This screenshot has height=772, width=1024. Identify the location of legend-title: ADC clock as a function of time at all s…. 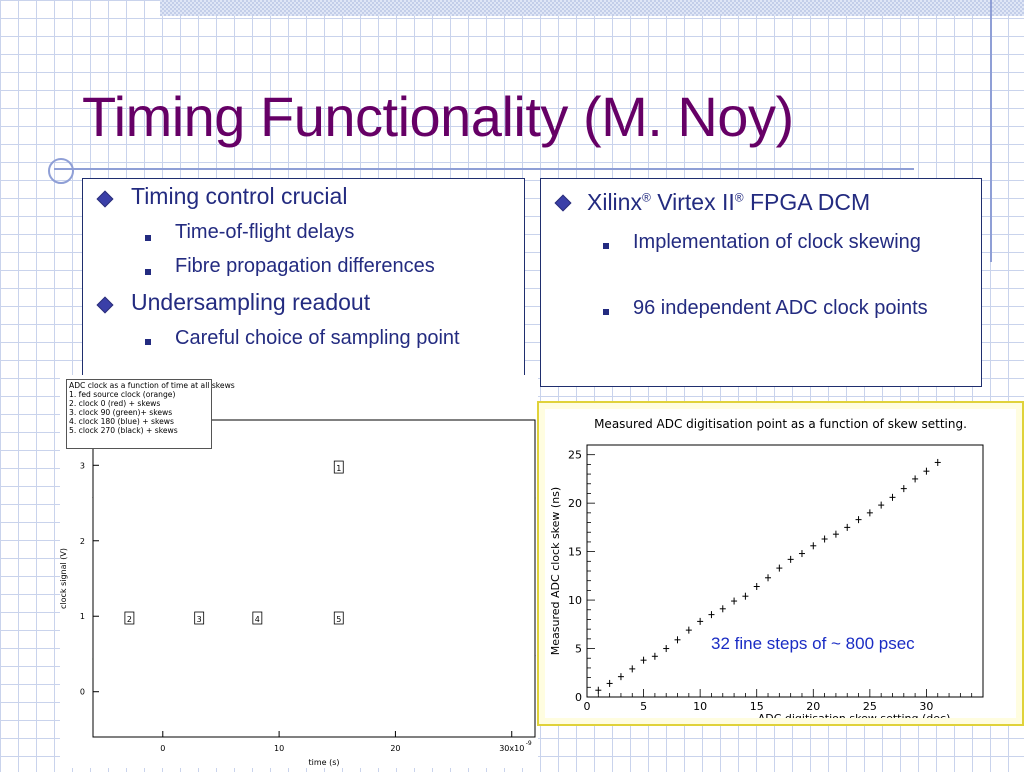
(152, 385).